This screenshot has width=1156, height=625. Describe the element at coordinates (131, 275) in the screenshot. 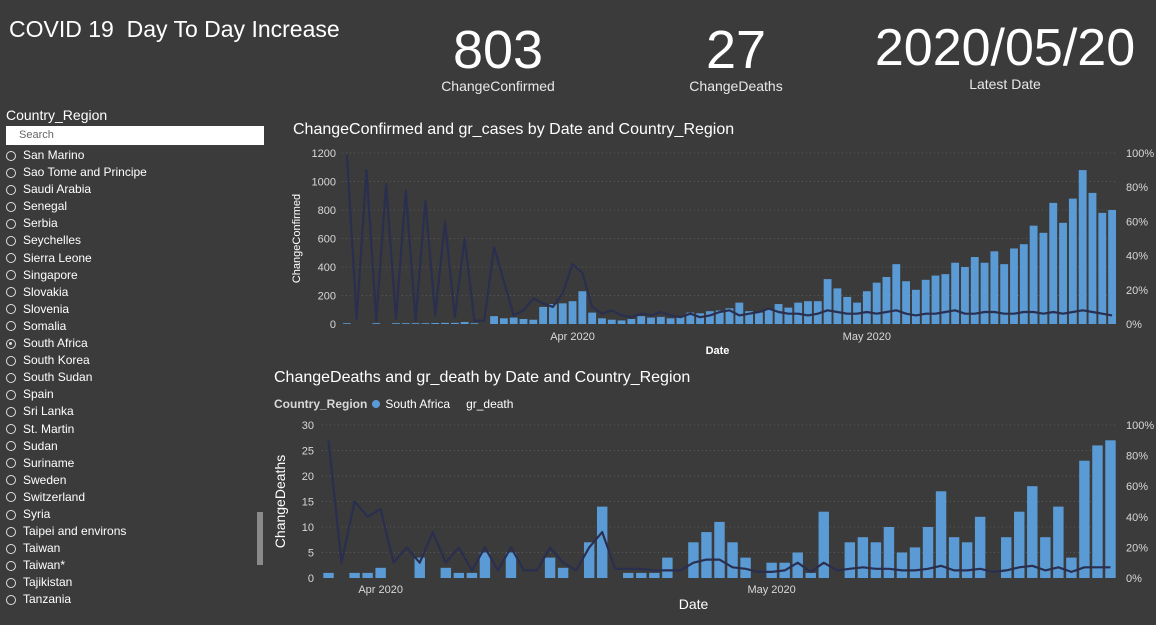

I see `country-item: Singapore` at that location.